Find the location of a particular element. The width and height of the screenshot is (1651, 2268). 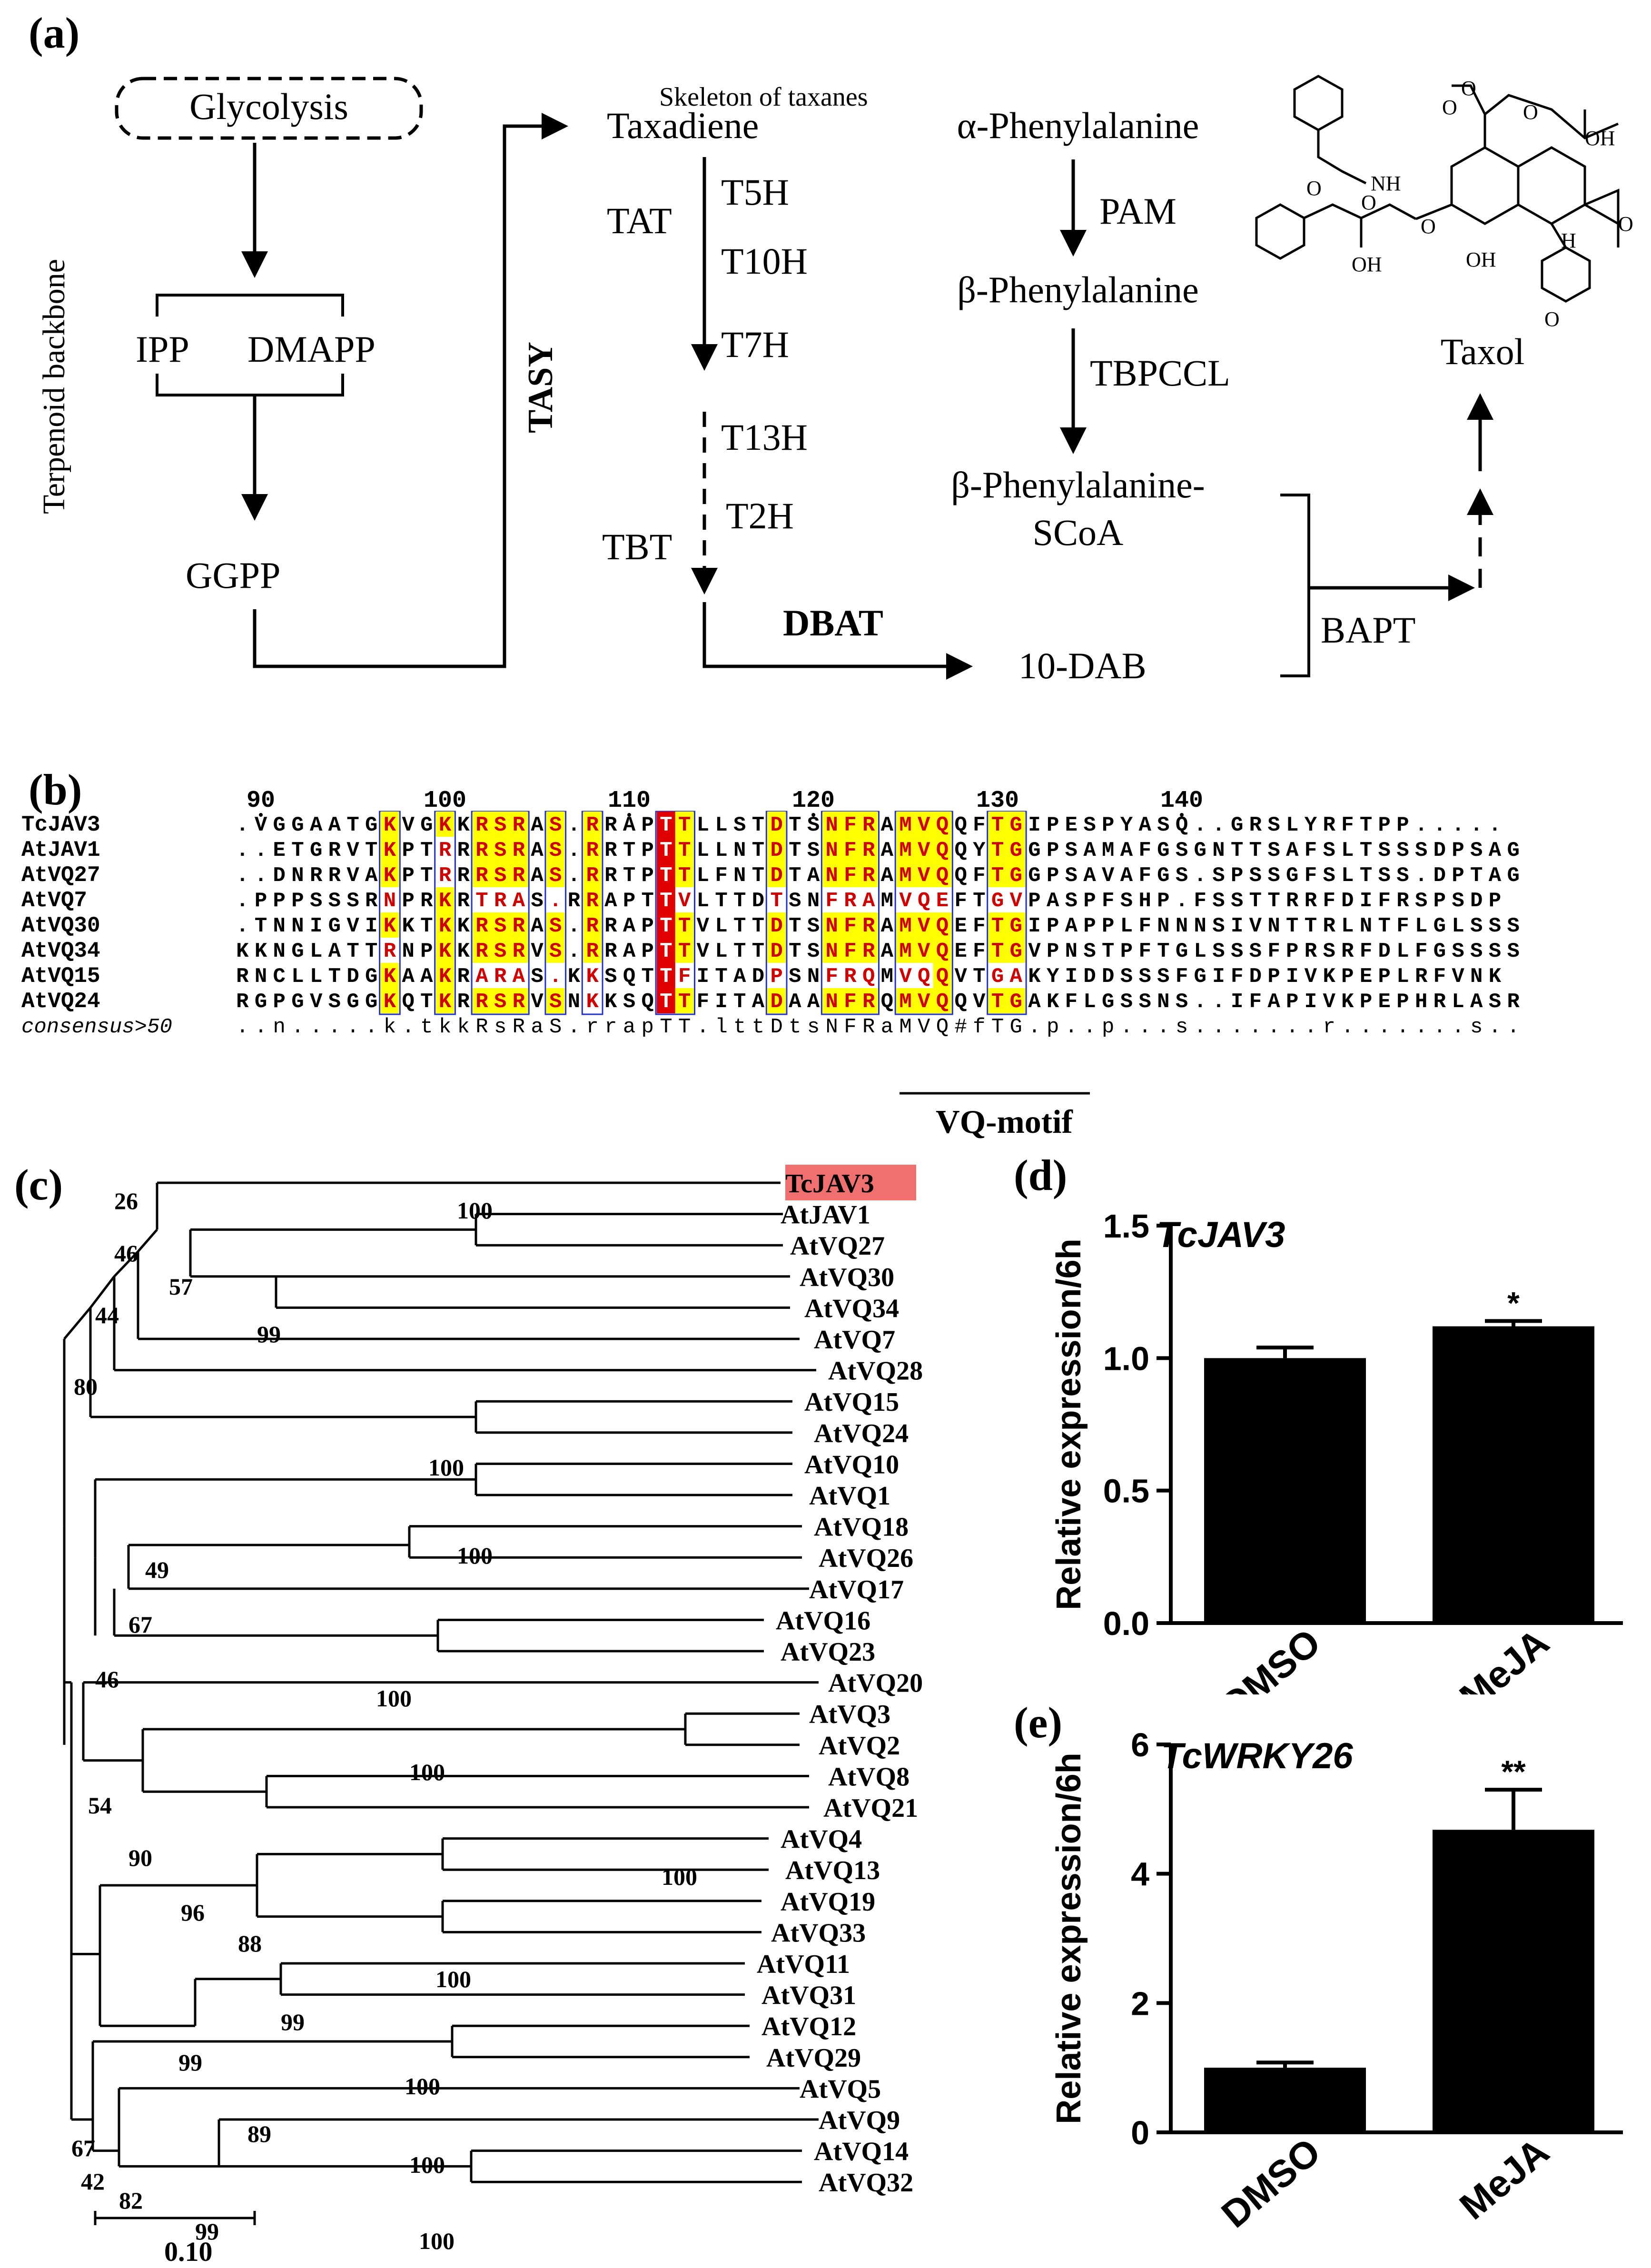

consensus-residue: D is located at coordinates (776, 1027).